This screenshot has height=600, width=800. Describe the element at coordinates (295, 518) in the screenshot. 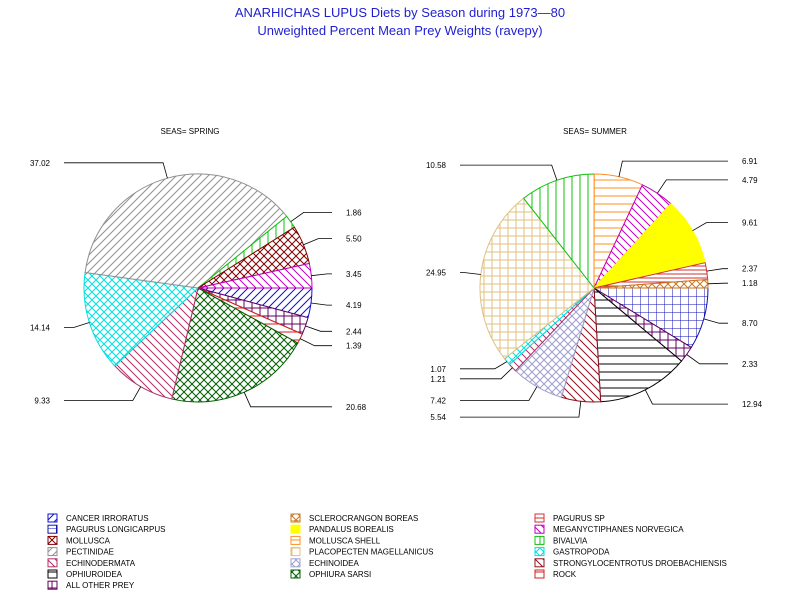

I see `legend-swatch-sclero` at that location.